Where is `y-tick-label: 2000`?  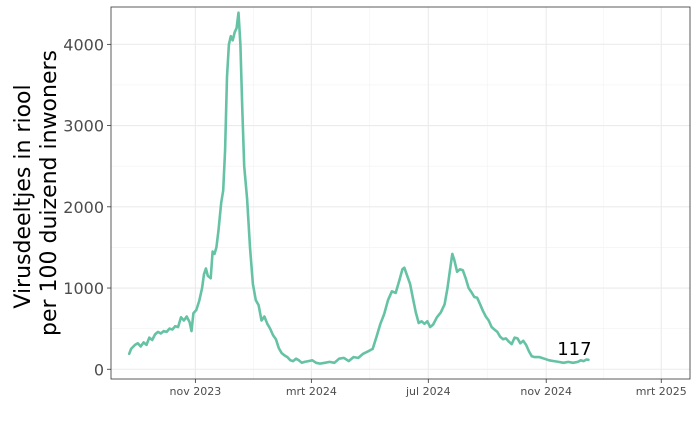 y-tick-label: 2000 is located at coordinates (83, 207).